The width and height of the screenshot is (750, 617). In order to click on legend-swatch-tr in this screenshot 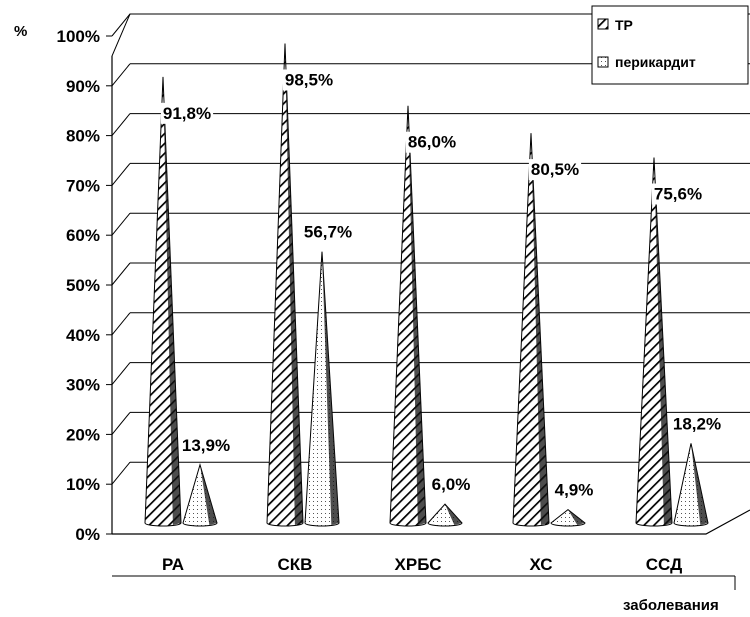, I will do `click(603, 24)`.